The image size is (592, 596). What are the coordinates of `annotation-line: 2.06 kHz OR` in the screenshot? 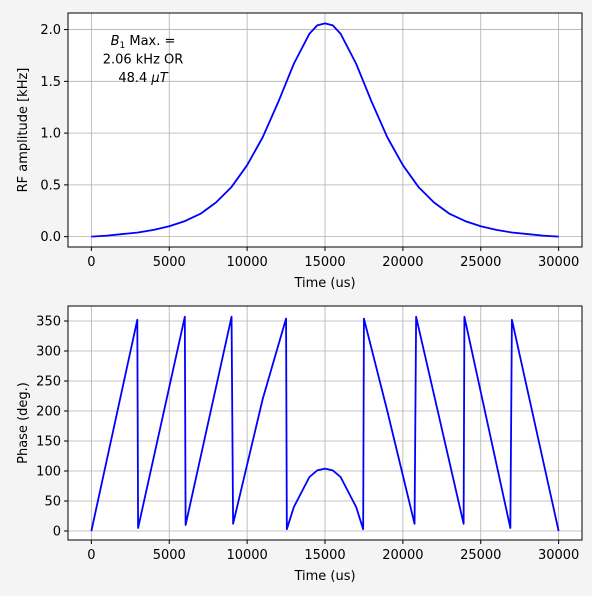 It's located at (143, 60).